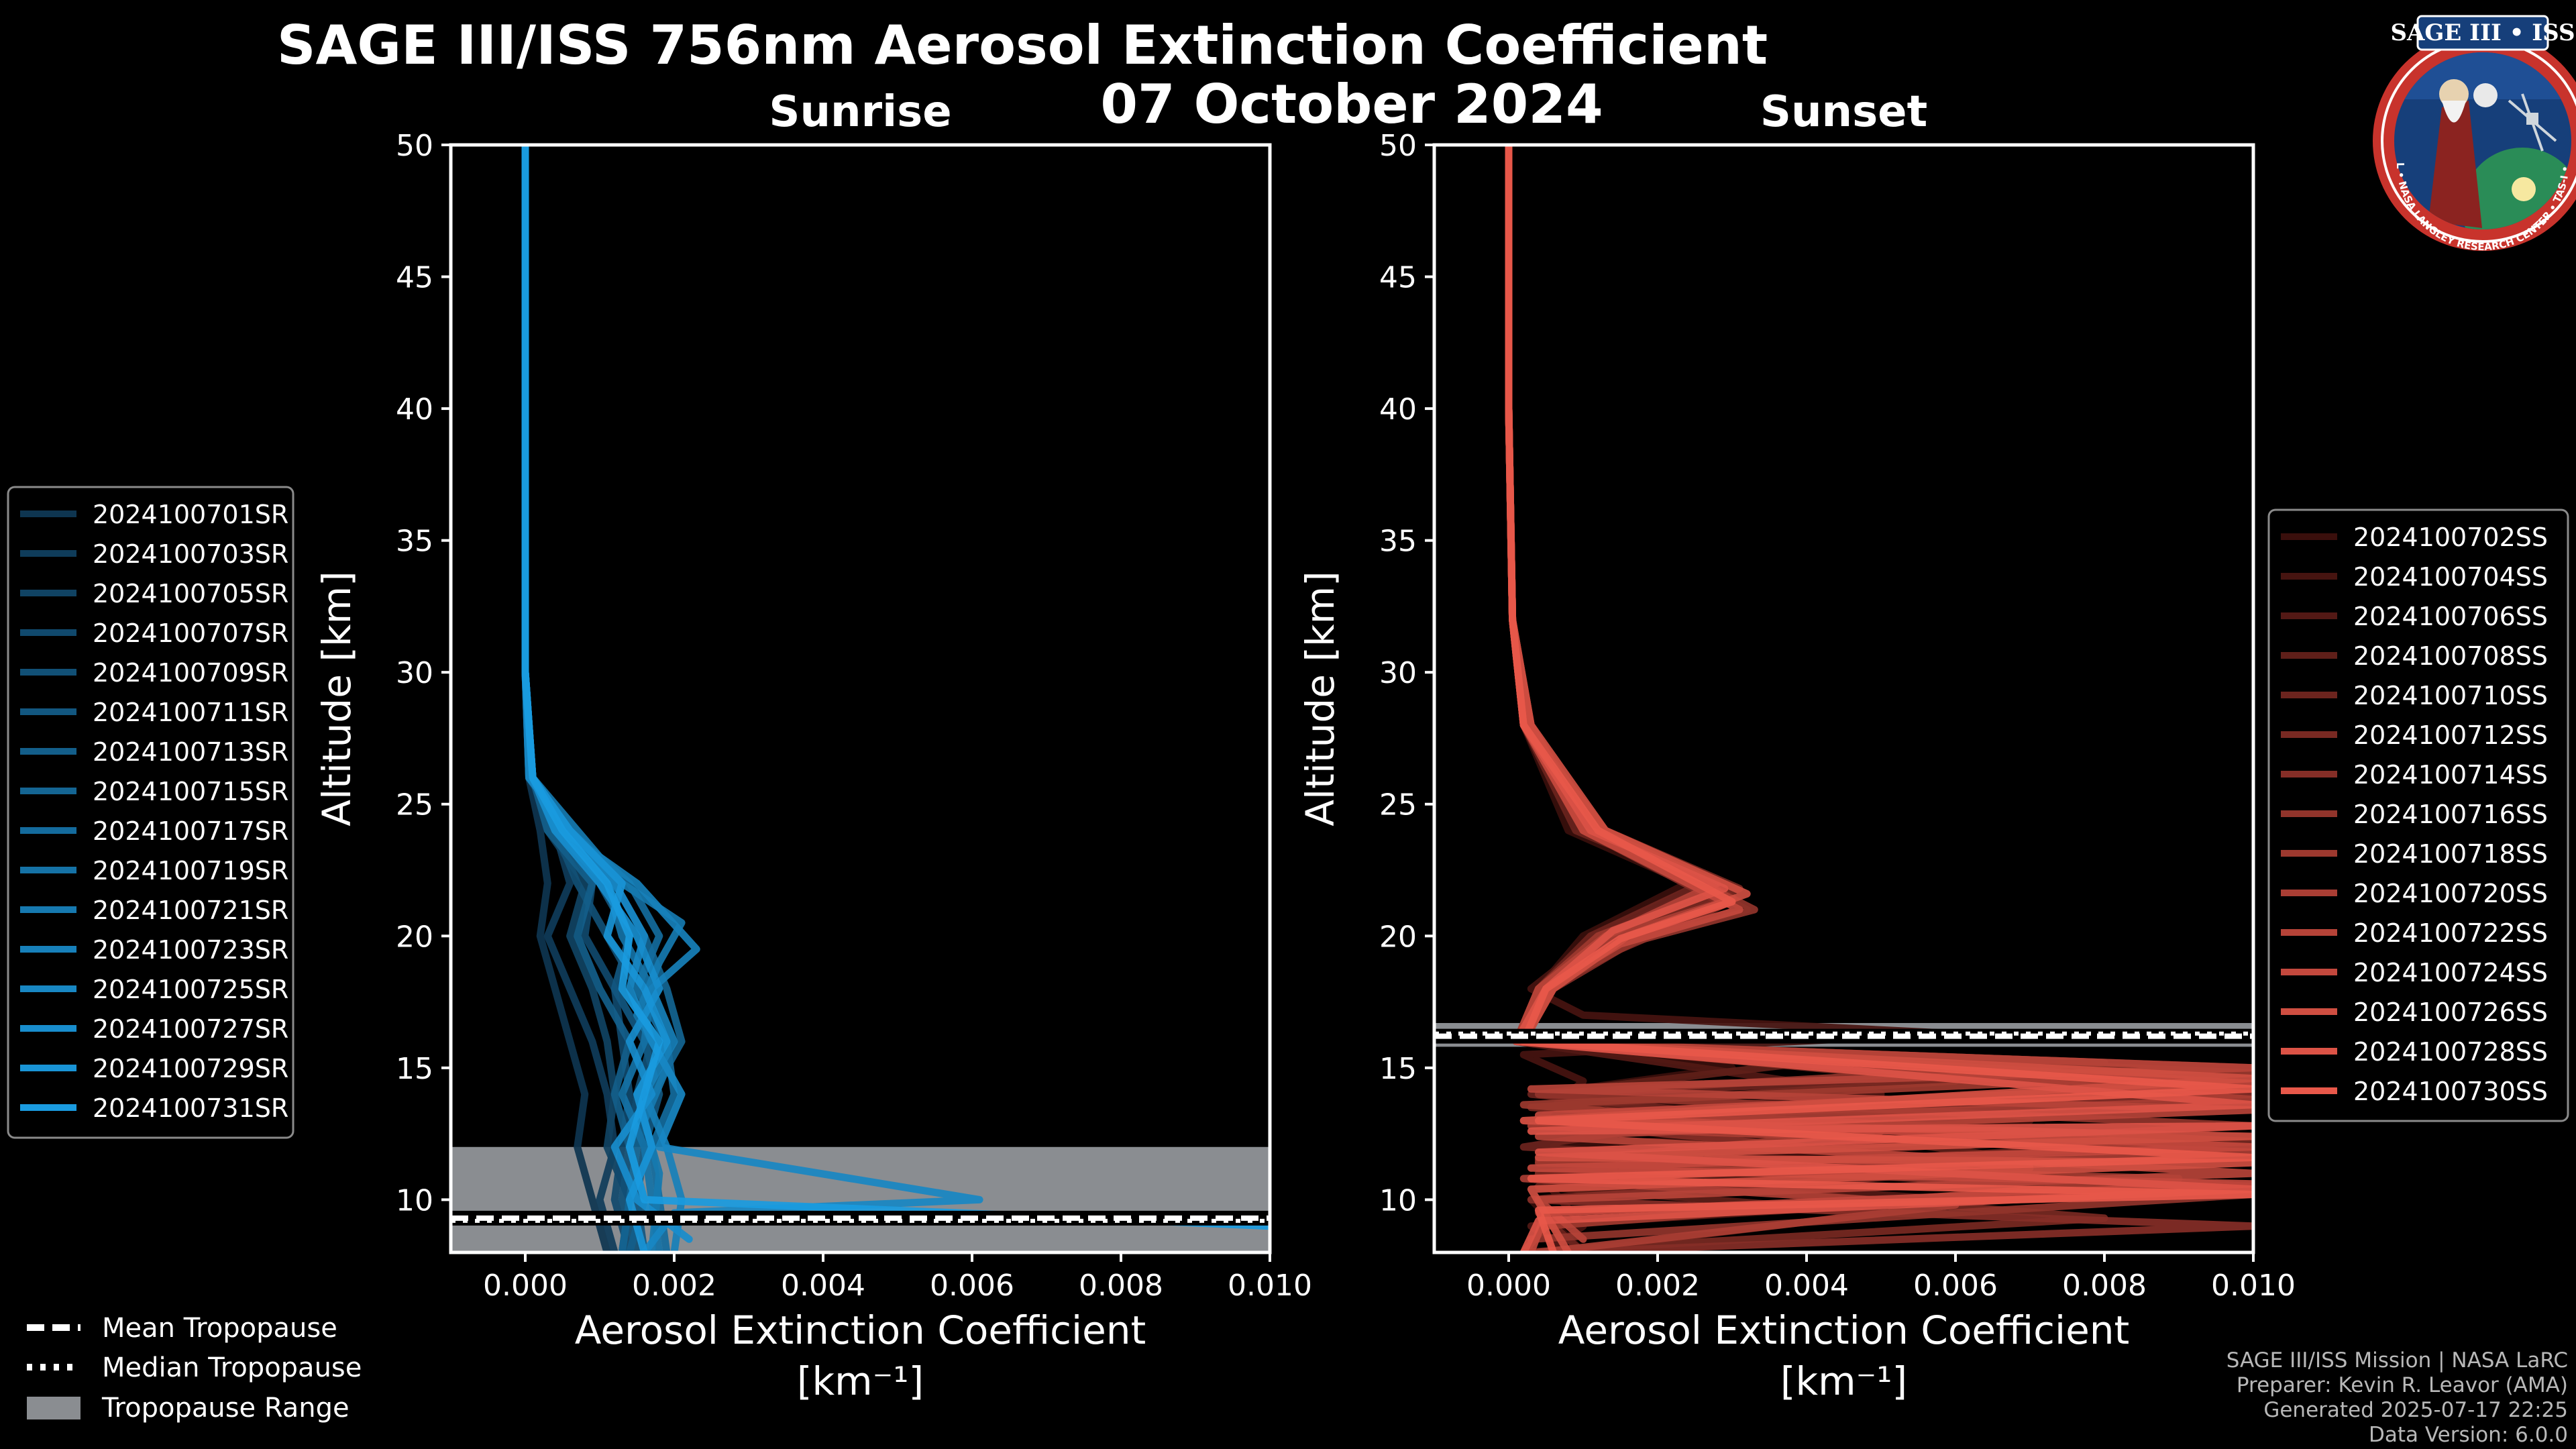 This screenshot has height=1449, width=2576. What do you see at coordinates (2450, 775) in the screenshot?
I see `legend-item-label: 2024100714SS` at bounding box center [2450, 775].